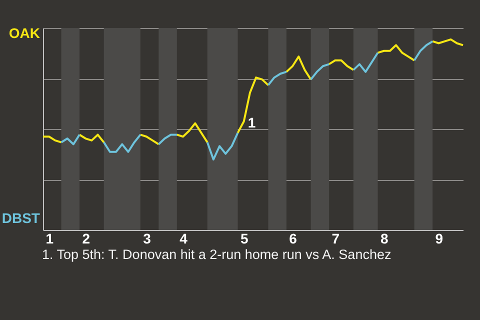 Image resolution: width=480 pixels, height=320 pixels. What do you see at coordinates (252, 122) in the screenshot?
I see `annotation: 1` at bounding box center [252, 122].